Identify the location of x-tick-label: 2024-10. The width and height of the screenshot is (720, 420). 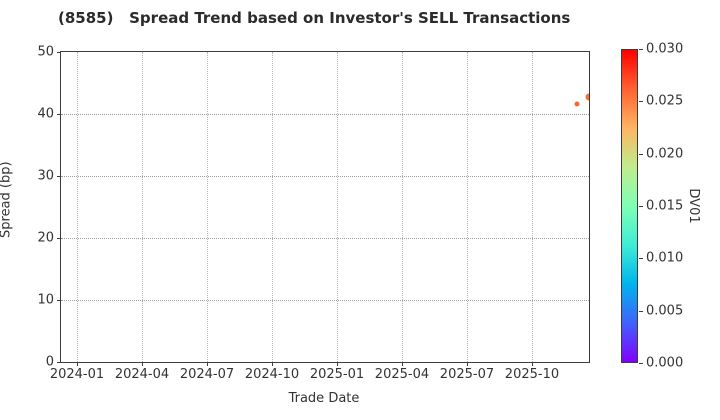
(272, 374).